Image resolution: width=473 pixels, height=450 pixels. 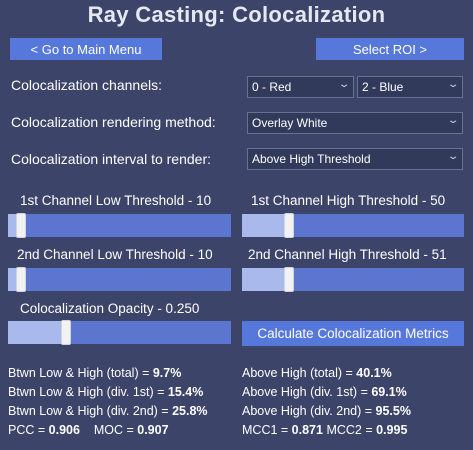 I want to click on interval-label: Colocalization interval to render:, so click(x=111, y=159).